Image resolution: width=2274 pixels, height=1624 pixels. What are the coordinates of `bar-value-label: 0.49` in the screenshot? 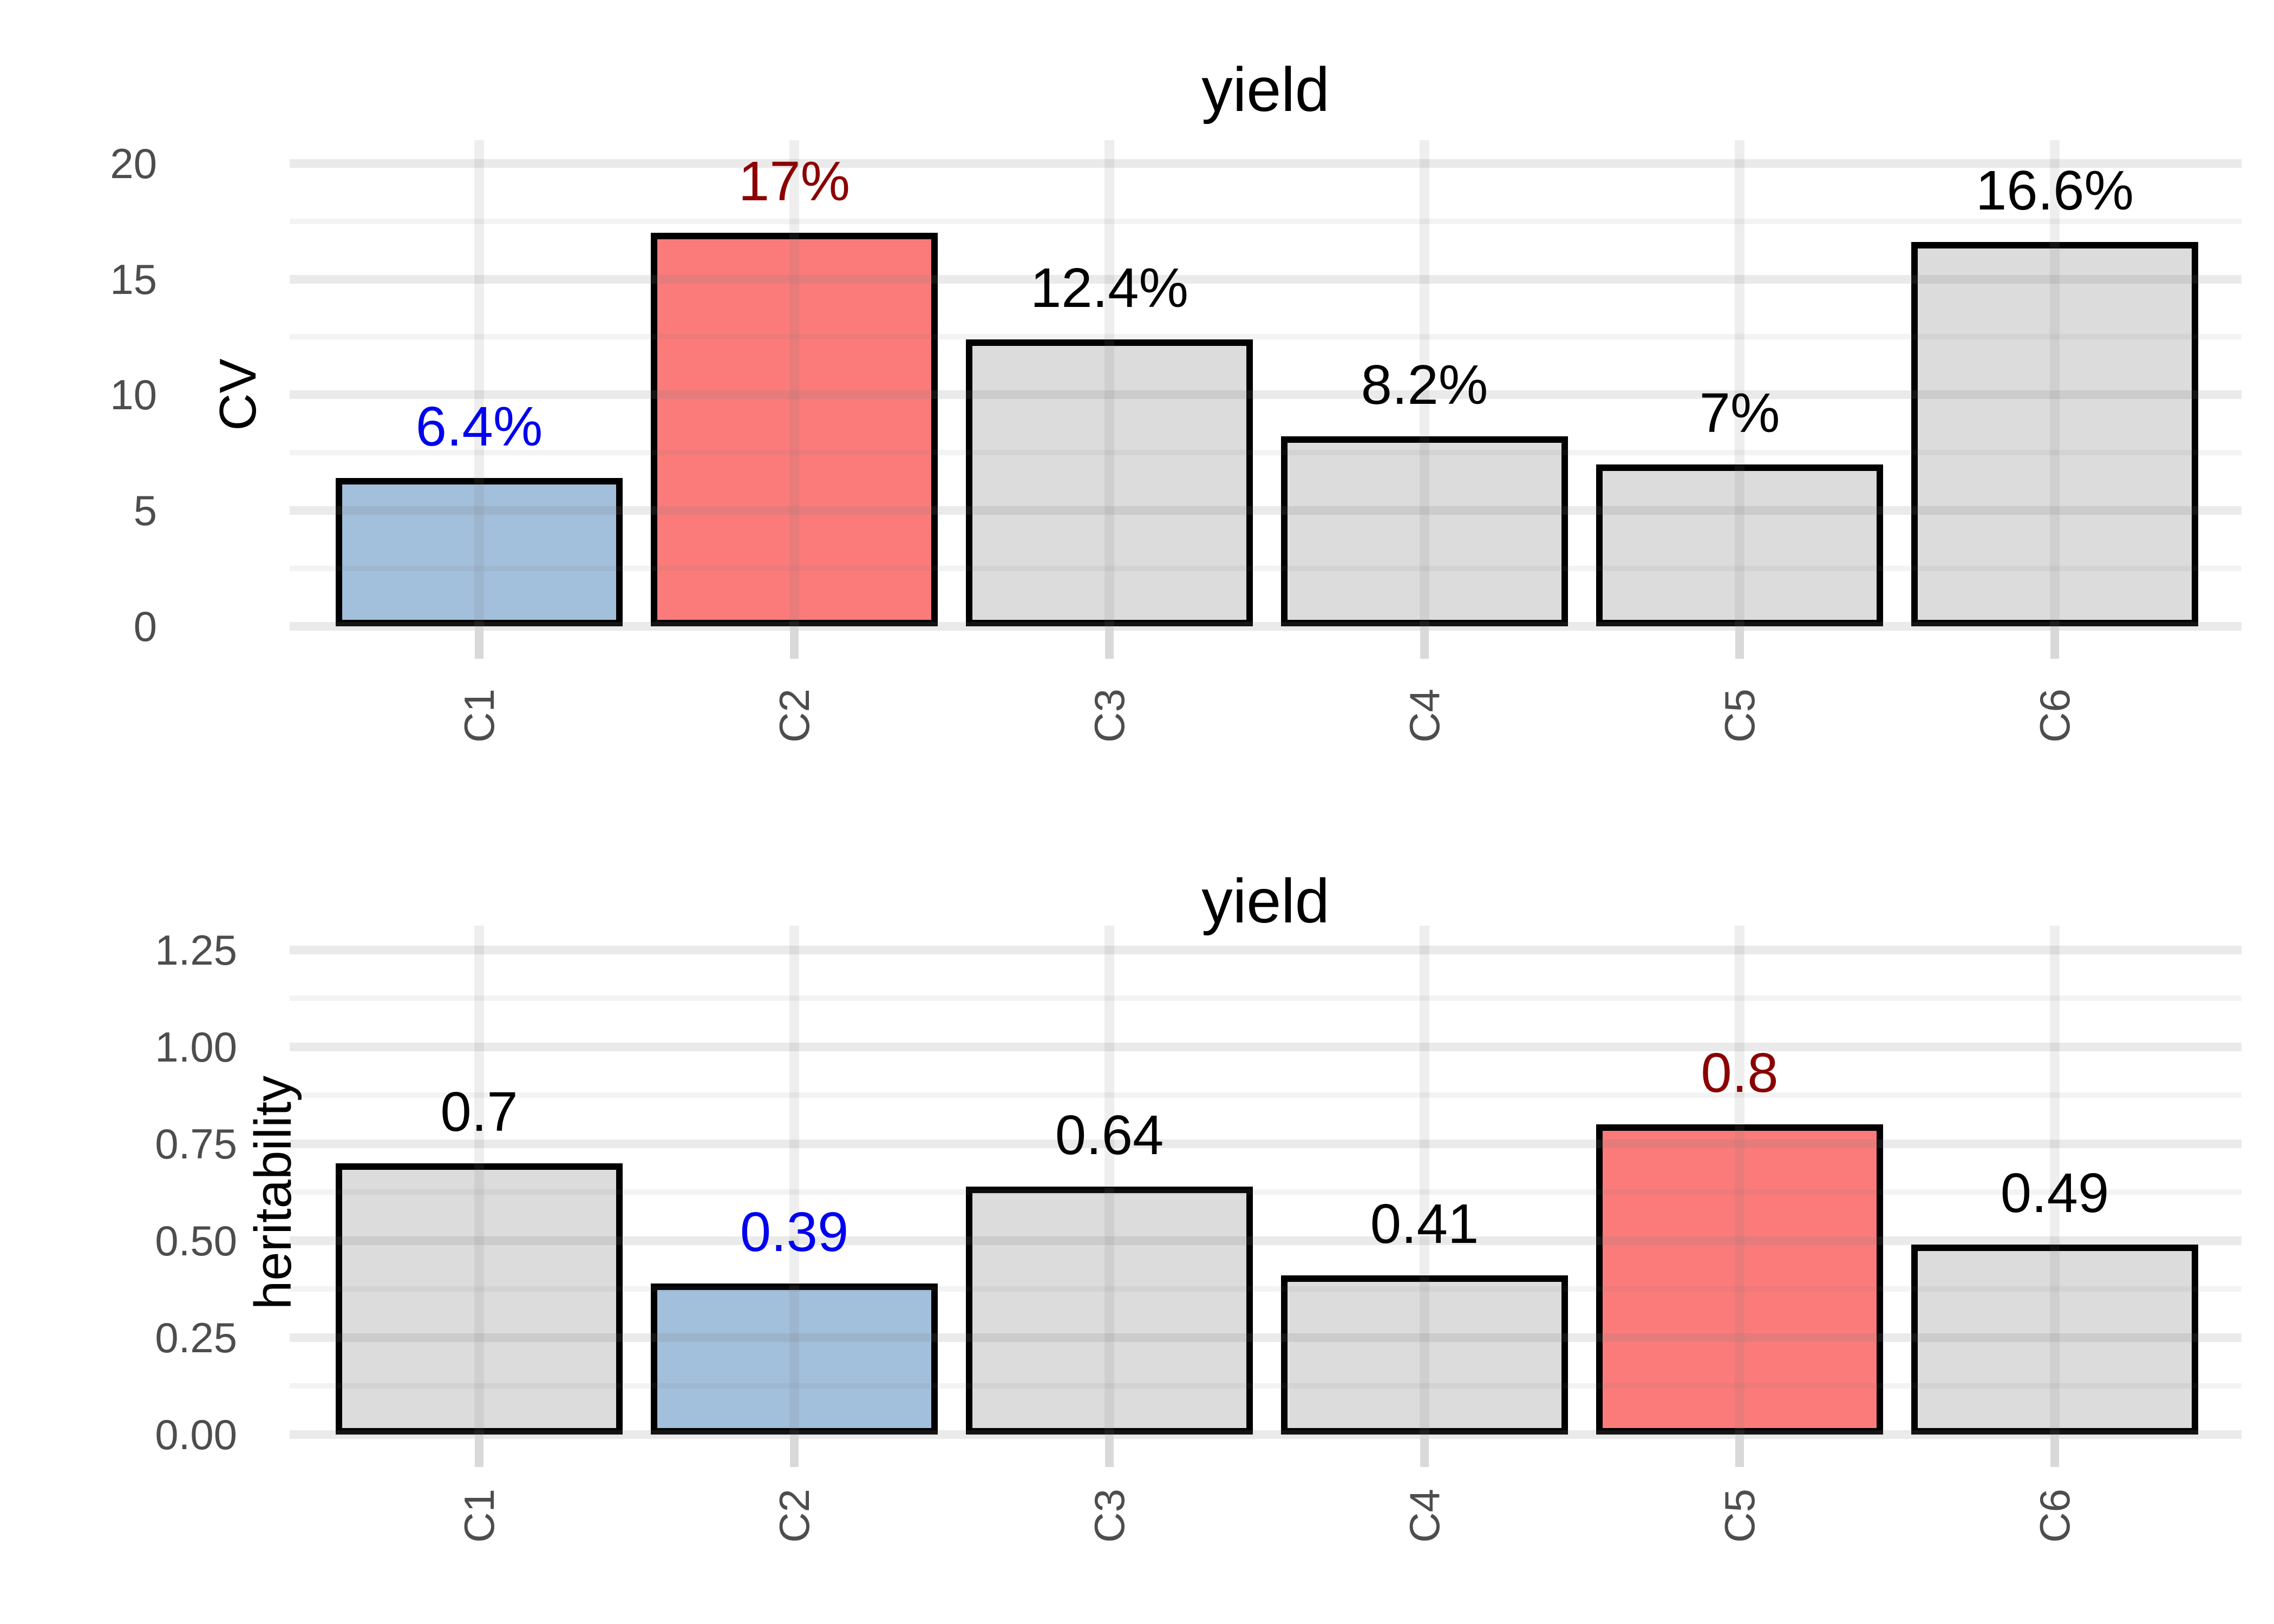 It's located at (2054, 1193).